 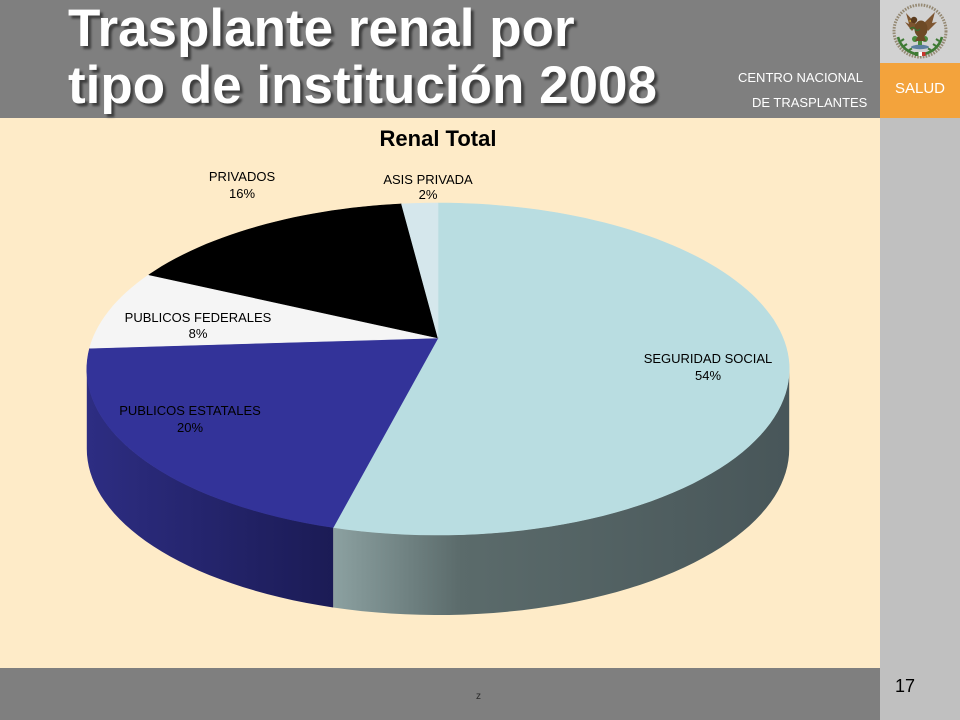 I want to click on data-label-value-privados: 16%, so click(x=242, y=193).